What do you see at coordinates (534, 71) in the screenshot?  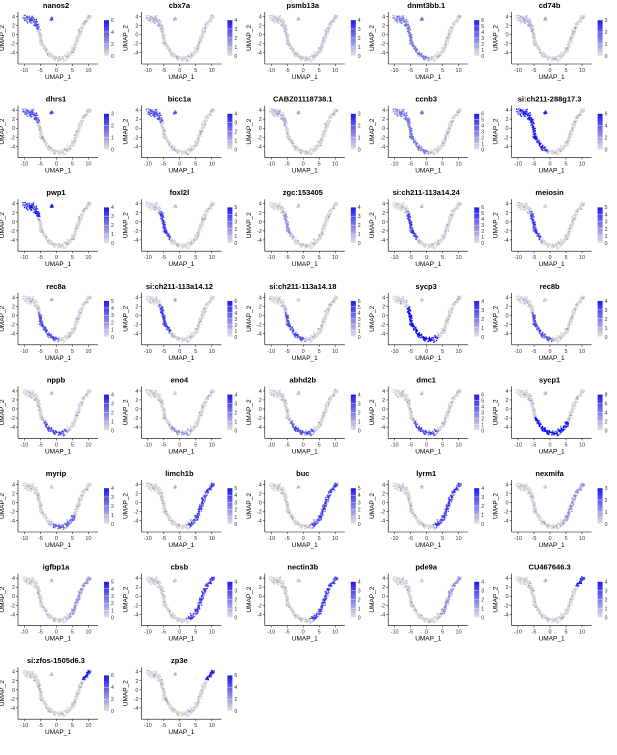 I see `x-tick-label: -5` at bounding box center [534, 71].